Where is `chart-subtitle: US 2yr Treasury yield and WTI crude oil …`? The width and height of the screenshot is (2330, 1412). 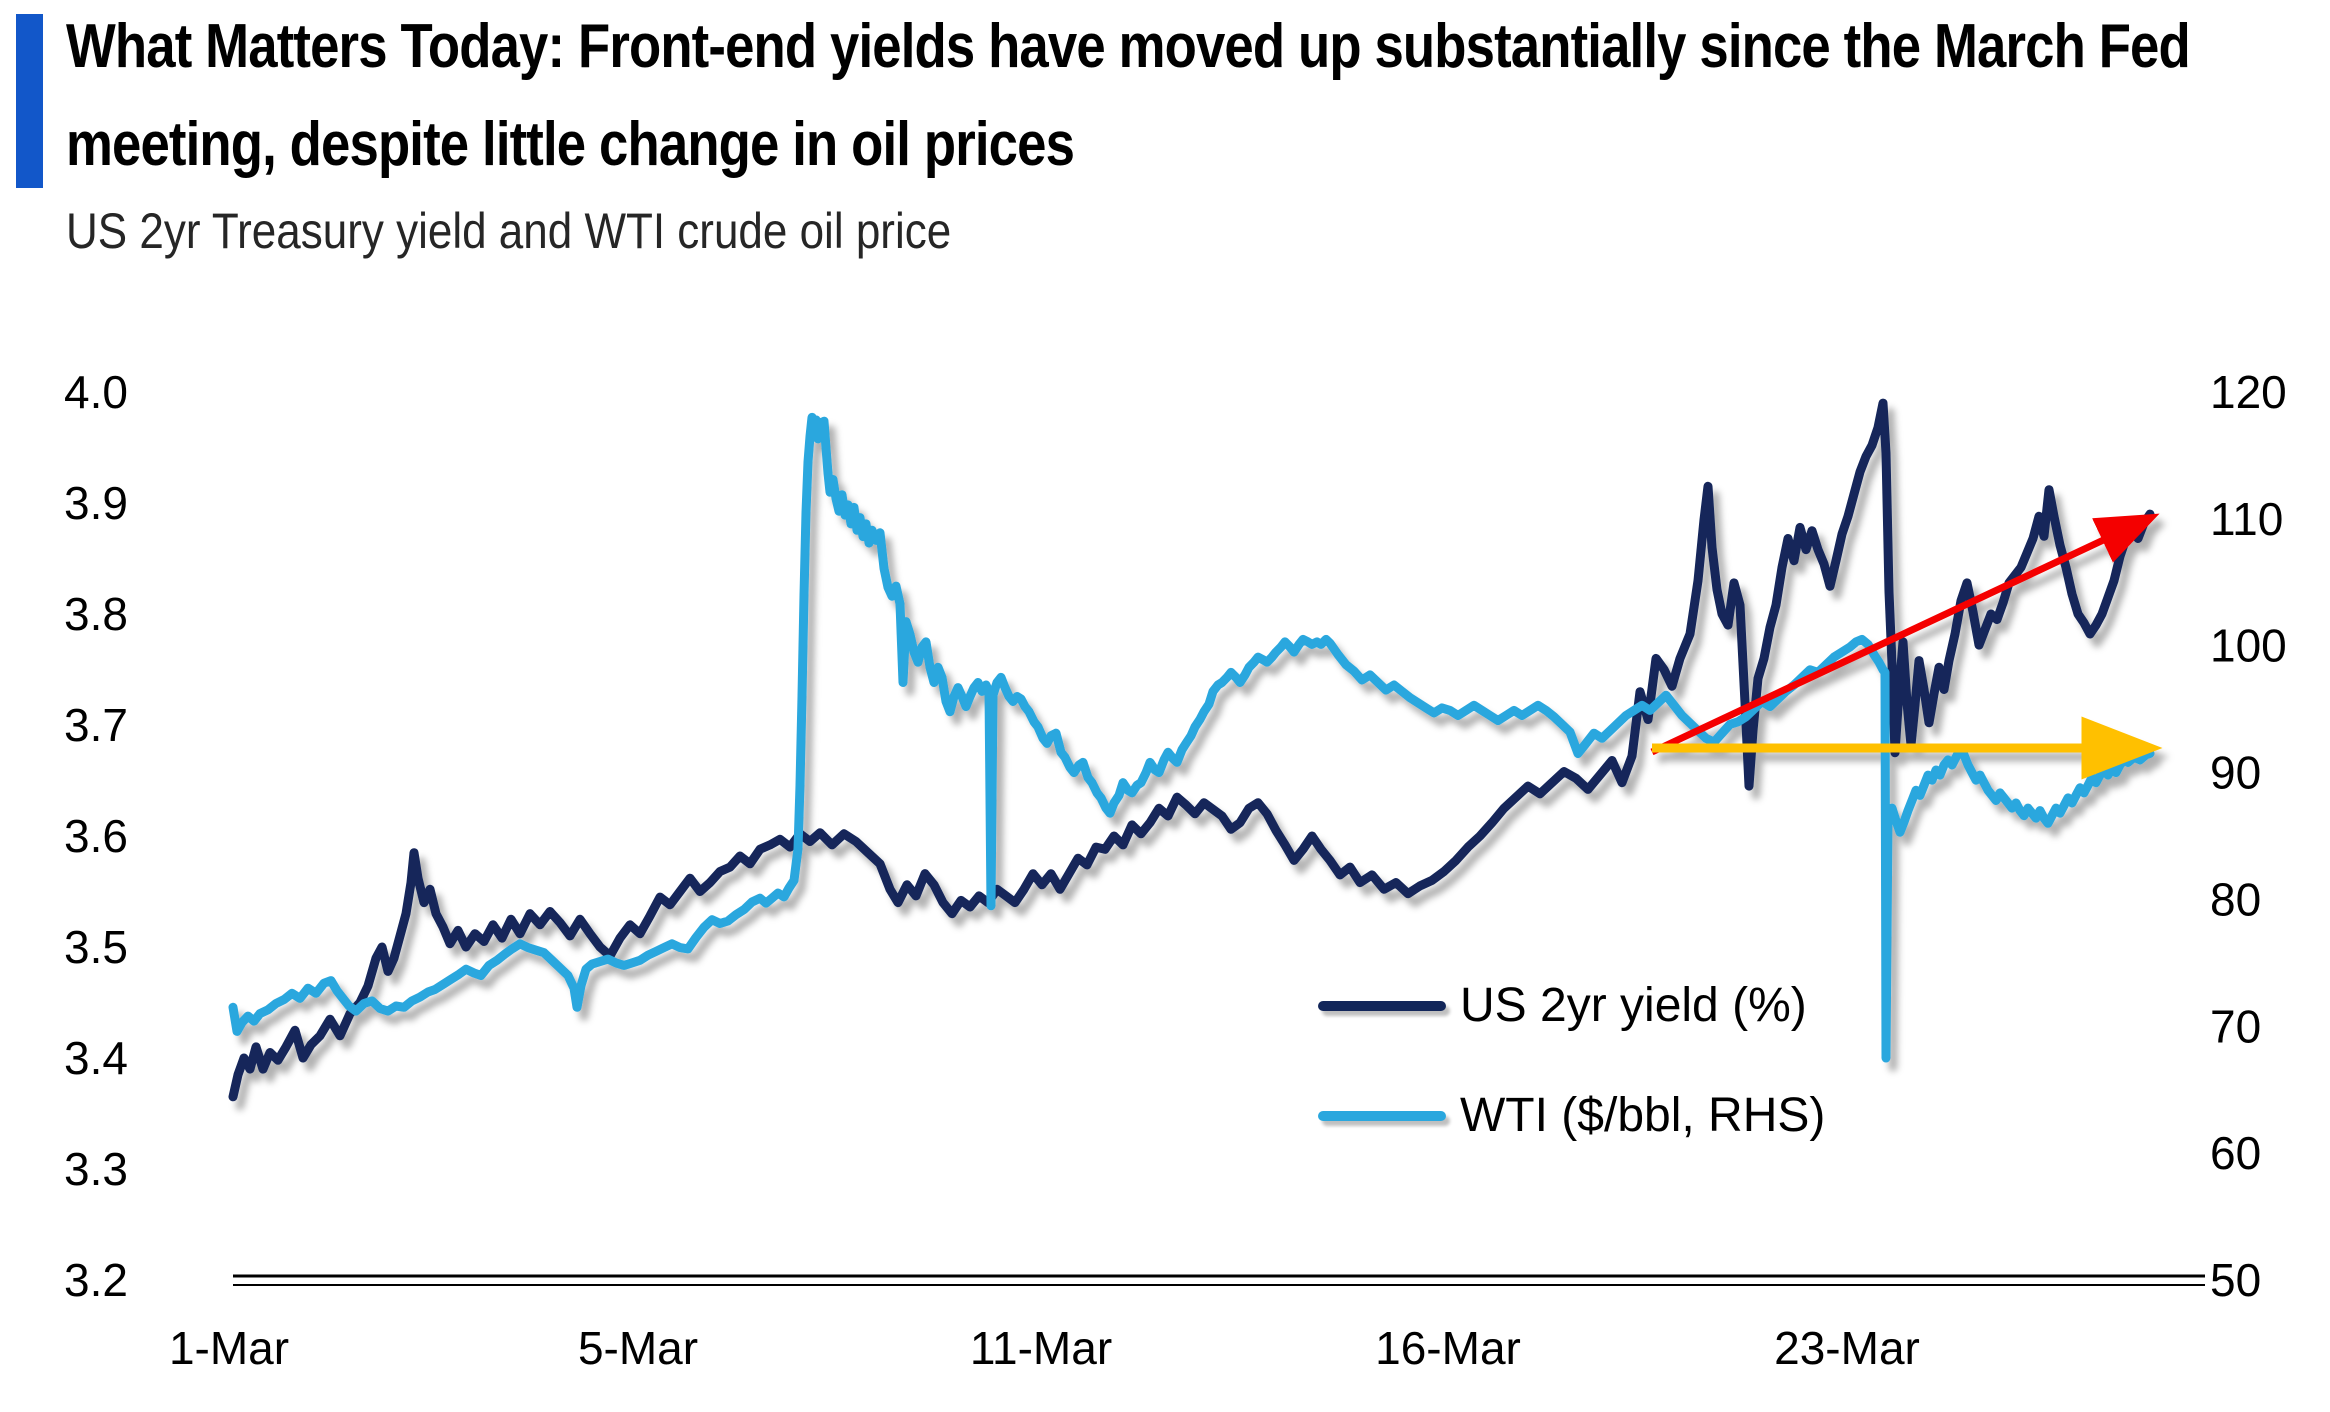
chart-subtitle: US 2yr Treasury yield and WTI crude oil … is located at coordinates (509, 231).